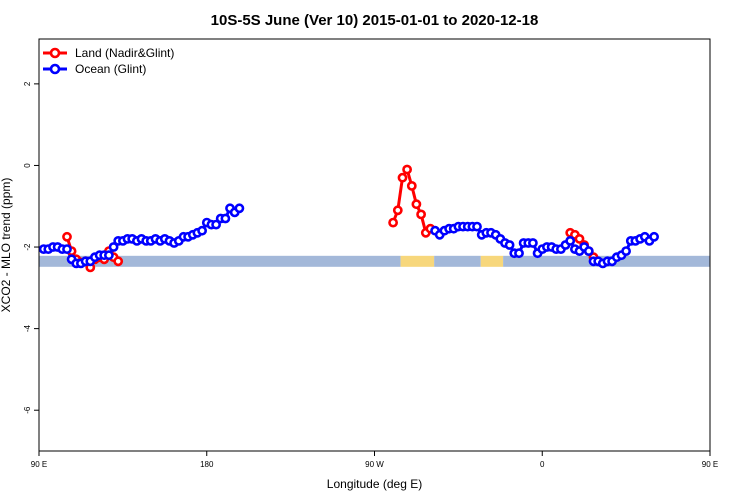  What do you see at coordinates (55, 53) in the screenshot?
I see `legend-land-marker` at bounding box center [55, 53].